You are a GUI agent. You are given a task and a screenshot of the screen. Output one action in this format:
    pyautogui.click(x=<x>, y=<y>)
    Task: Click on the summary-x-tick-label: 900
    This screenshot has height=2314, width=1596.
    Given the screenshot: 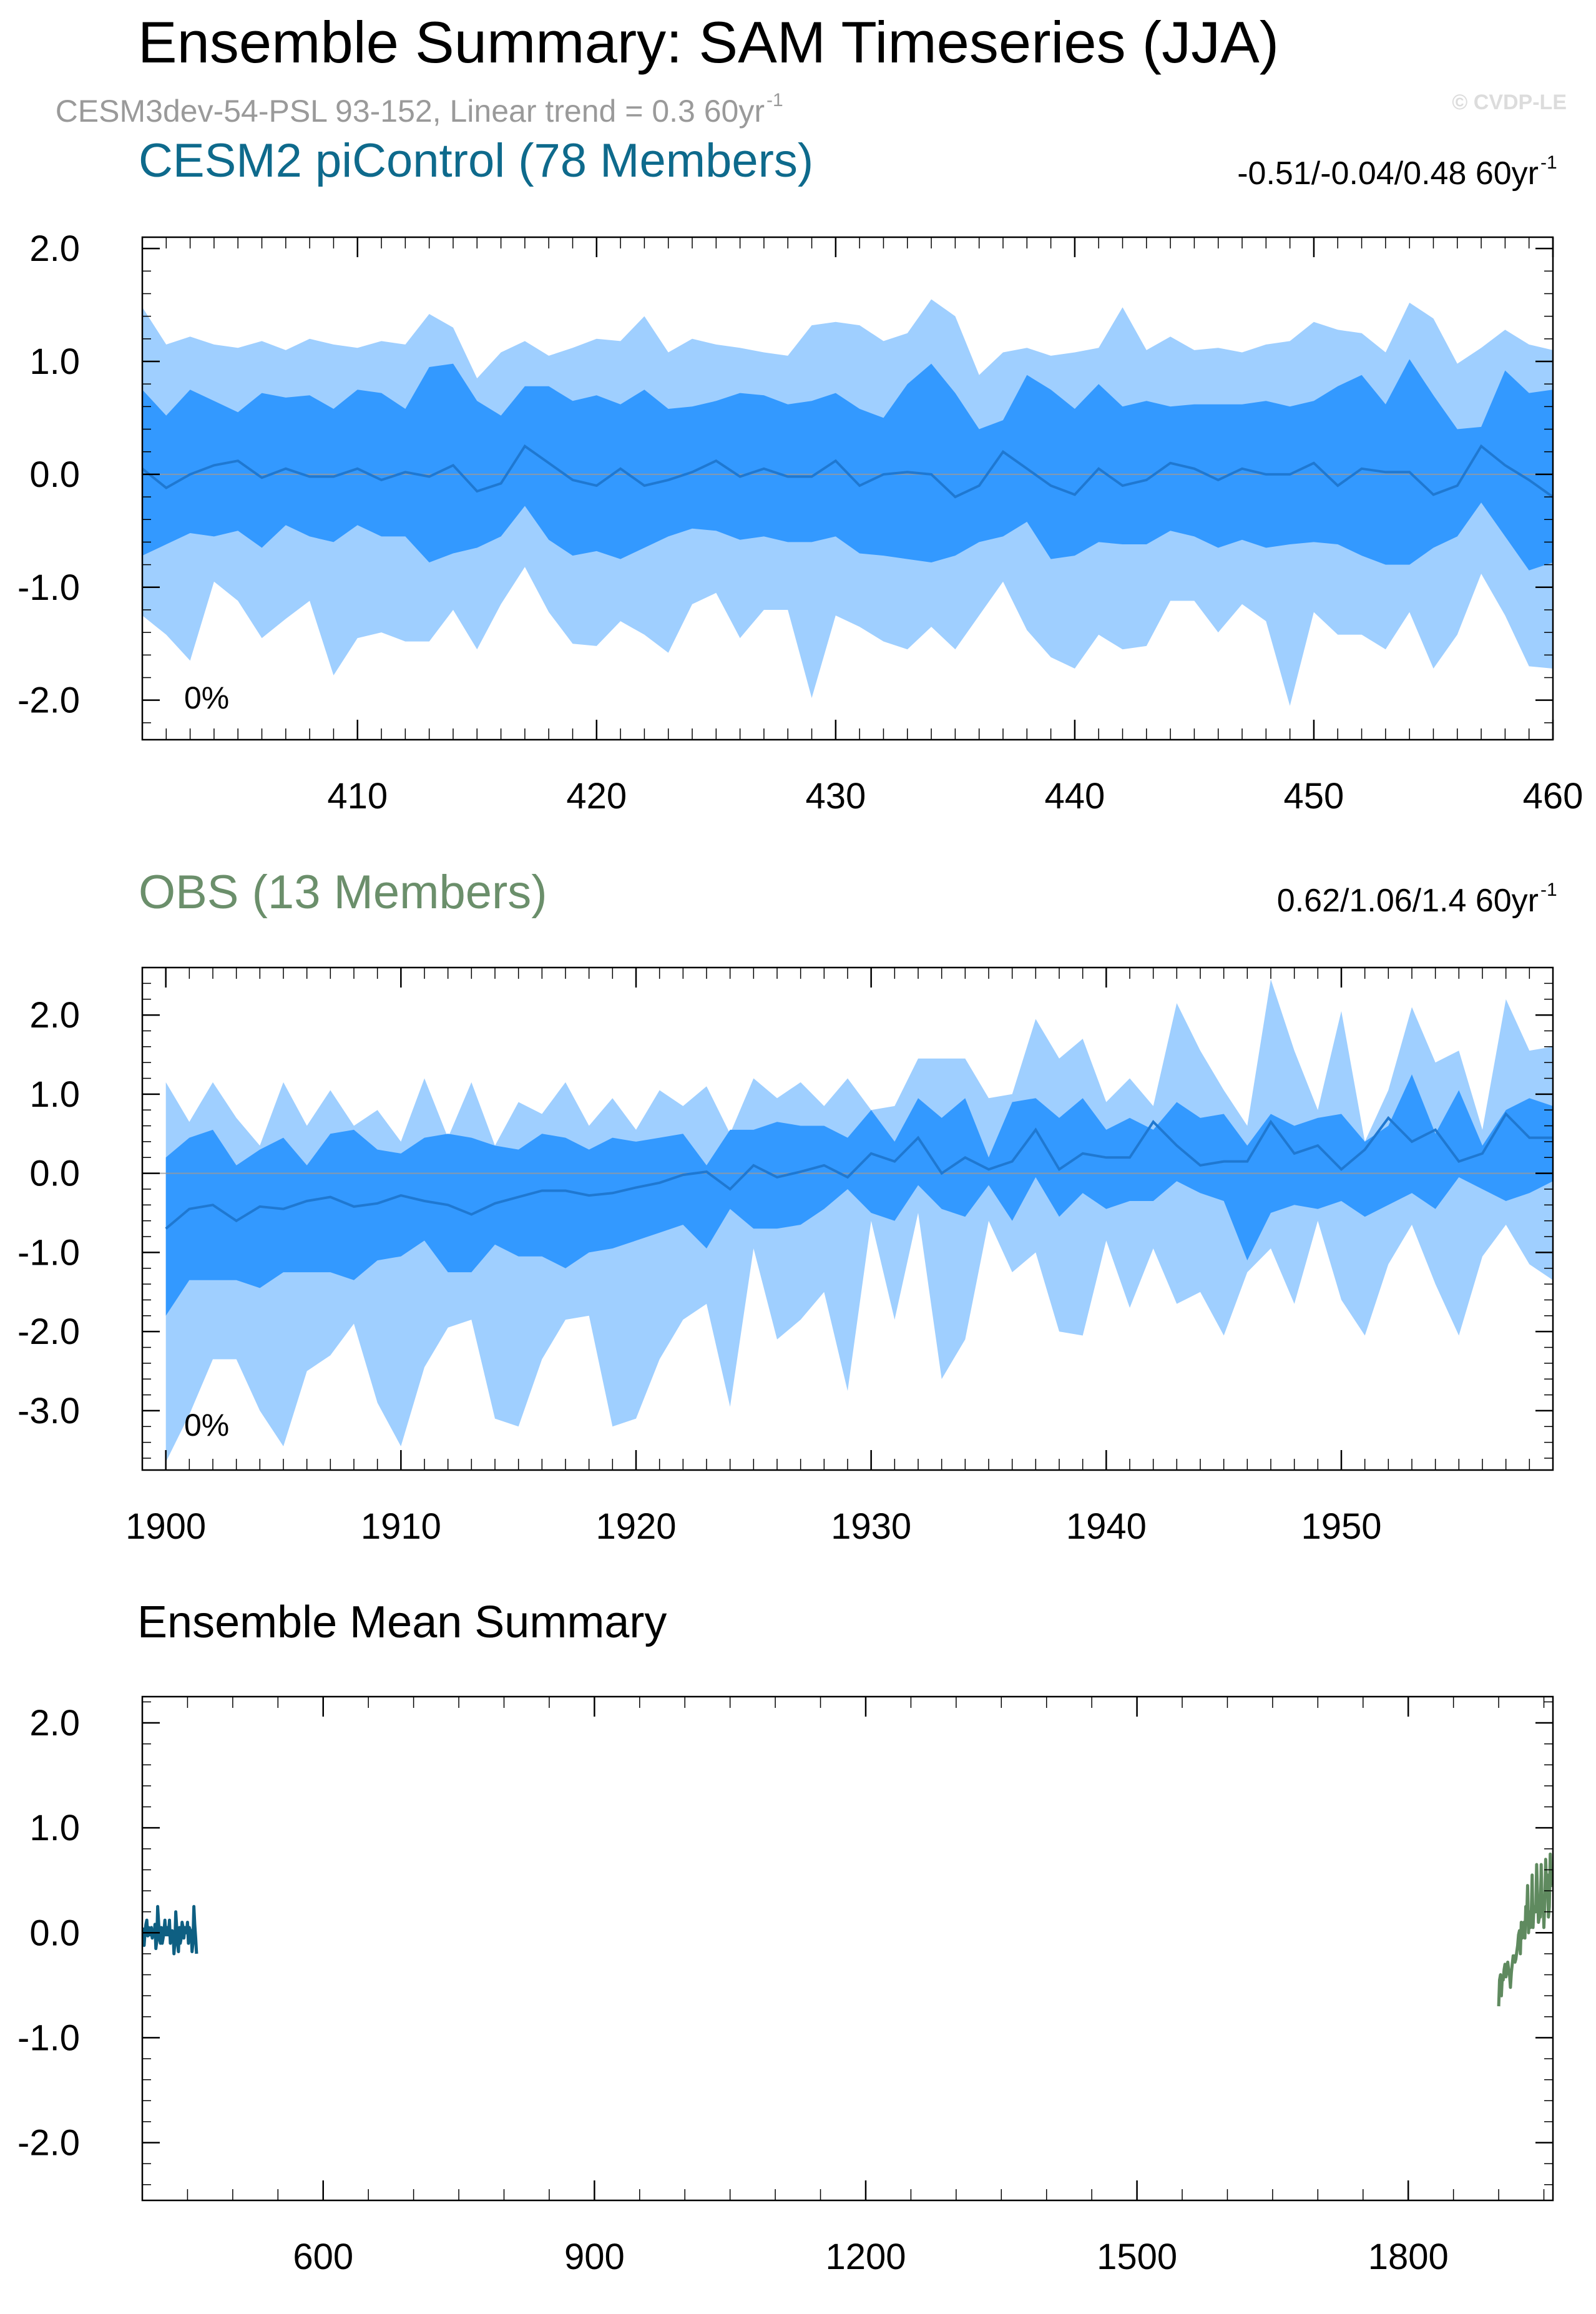 What is the action you would take?
    pyautogui.click(x=594, y=2257)
    